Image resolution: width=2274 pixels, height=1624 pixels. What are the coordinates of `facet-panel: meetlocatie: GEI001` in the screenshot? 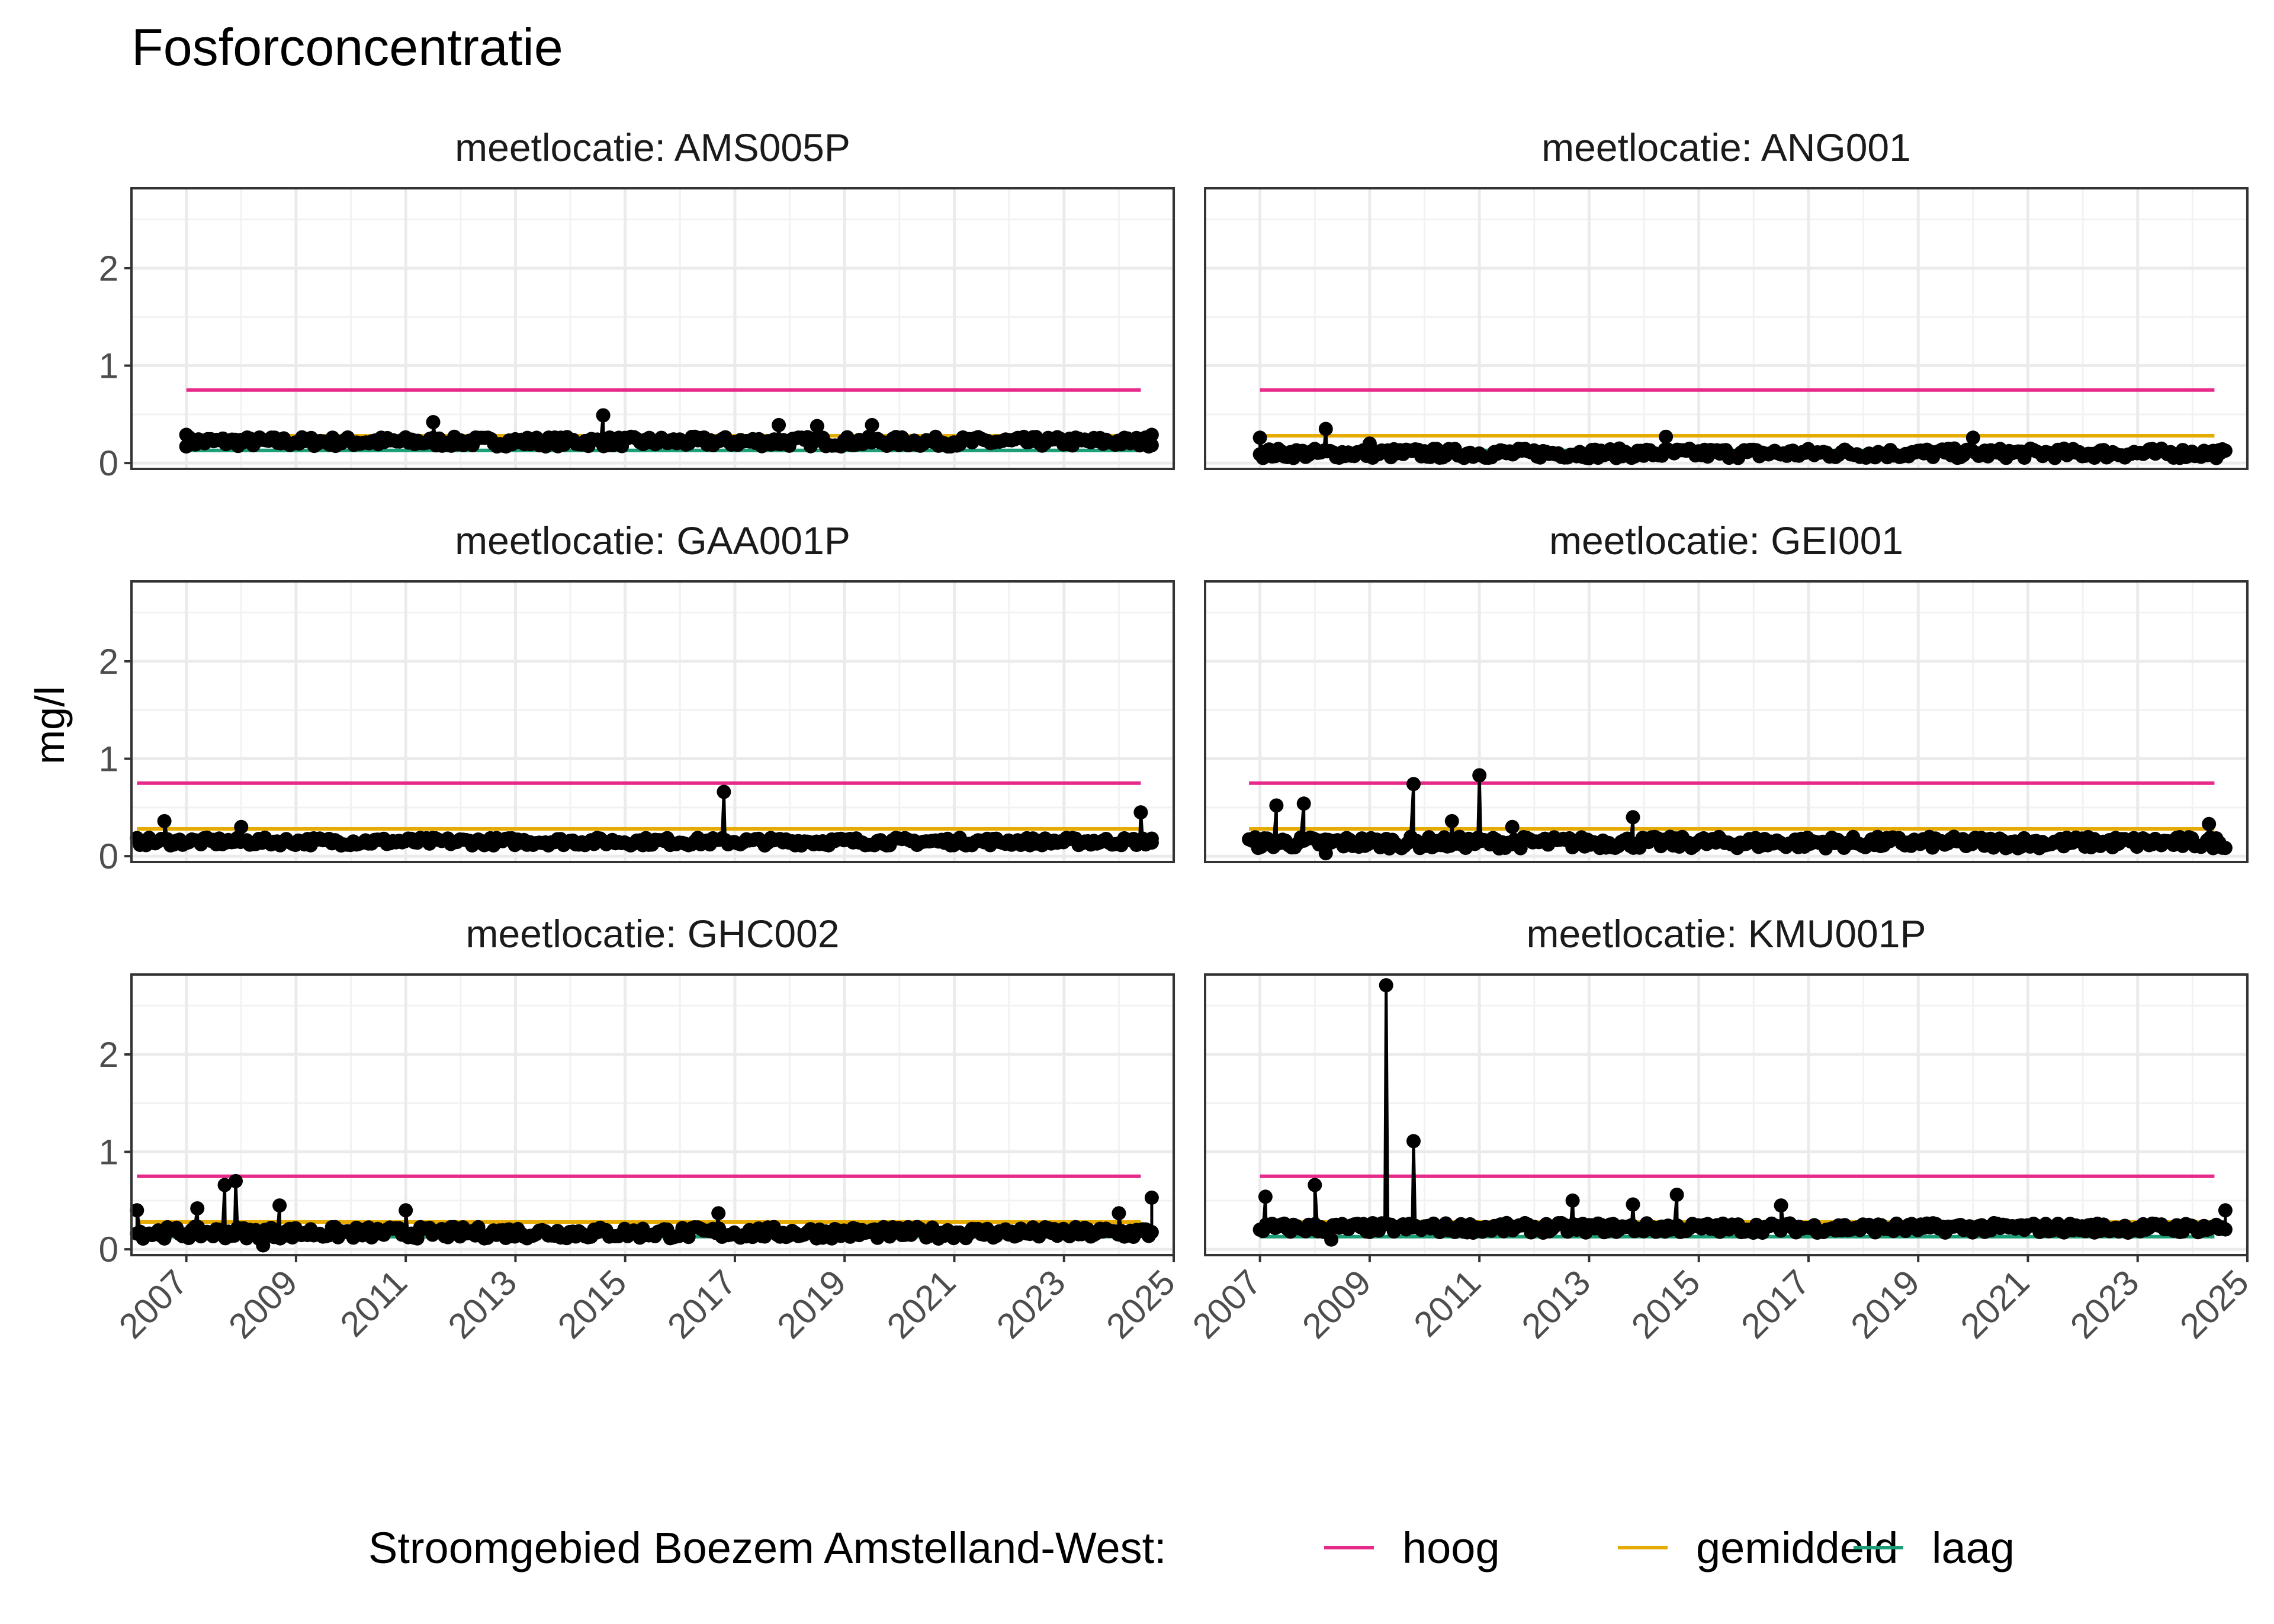 It's located at (1726, 691).